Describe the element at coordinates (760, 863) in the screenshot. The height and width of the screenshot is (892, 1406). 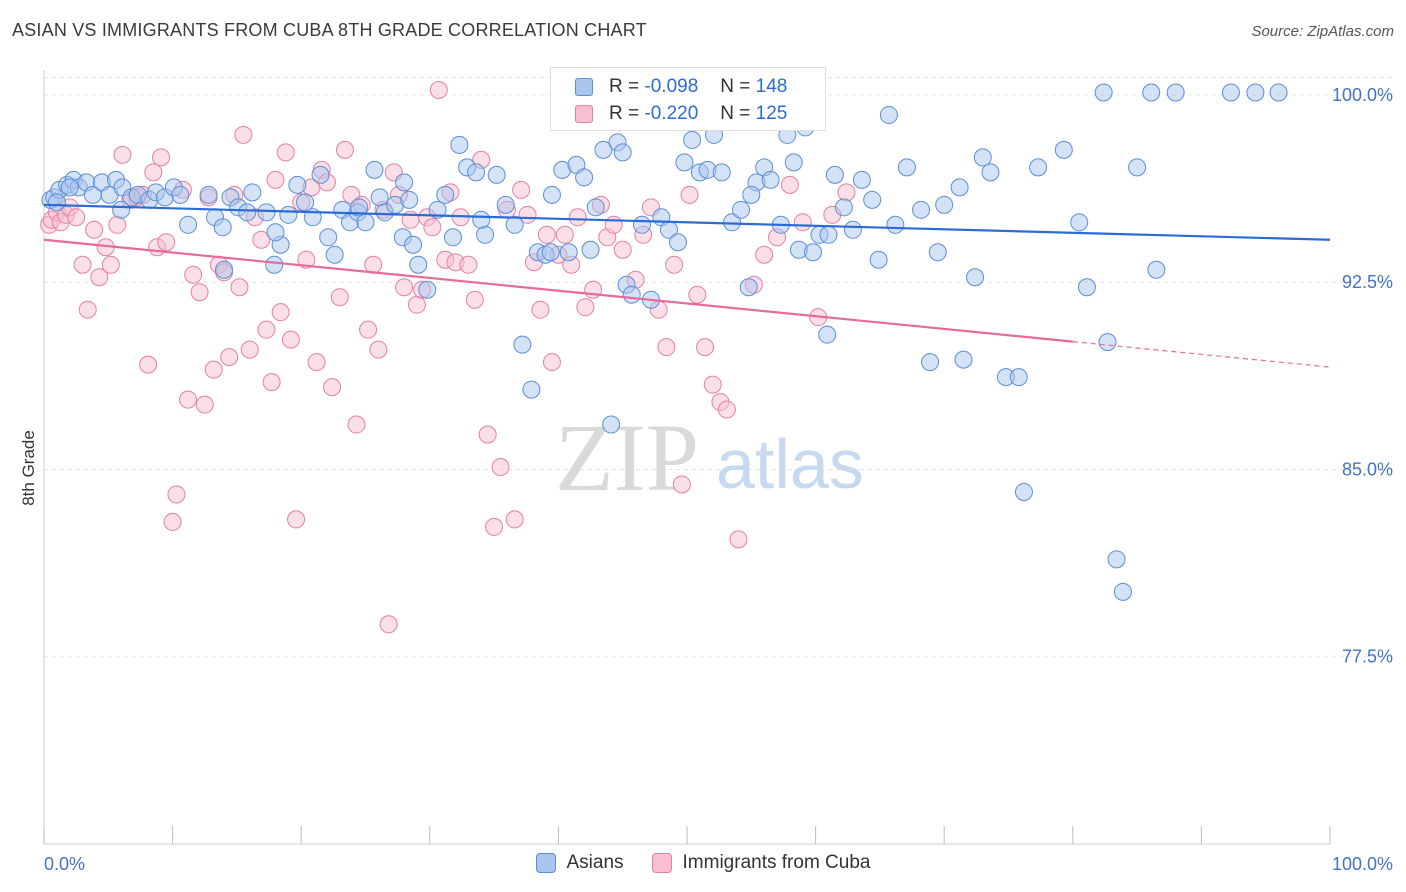
I see `legend-item-cuba: Immigrants from Cuba` at that location.